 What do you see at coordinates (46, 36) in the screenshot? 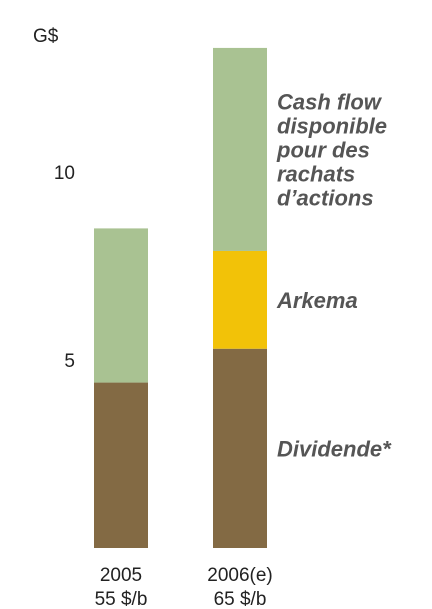
I see `unit-label: G$` at bounding box center [46, 36].